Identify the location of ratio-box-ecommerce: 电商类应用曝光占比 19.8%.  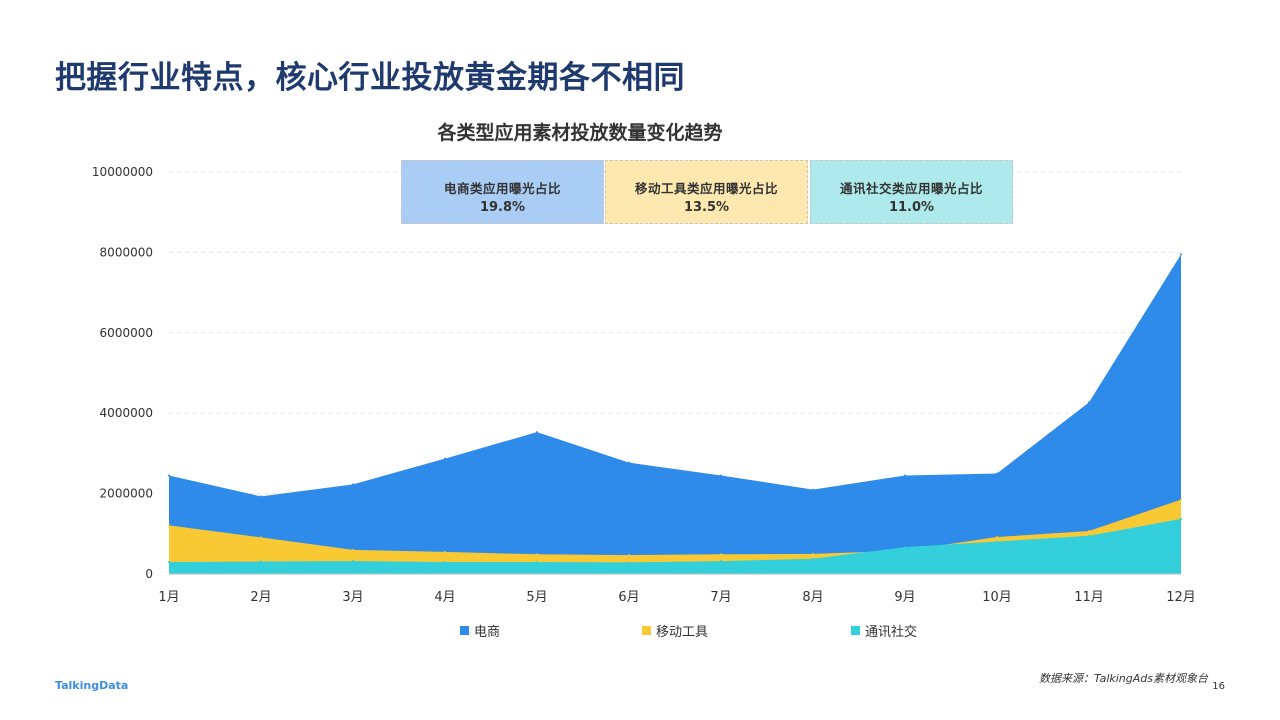
(502, 192).